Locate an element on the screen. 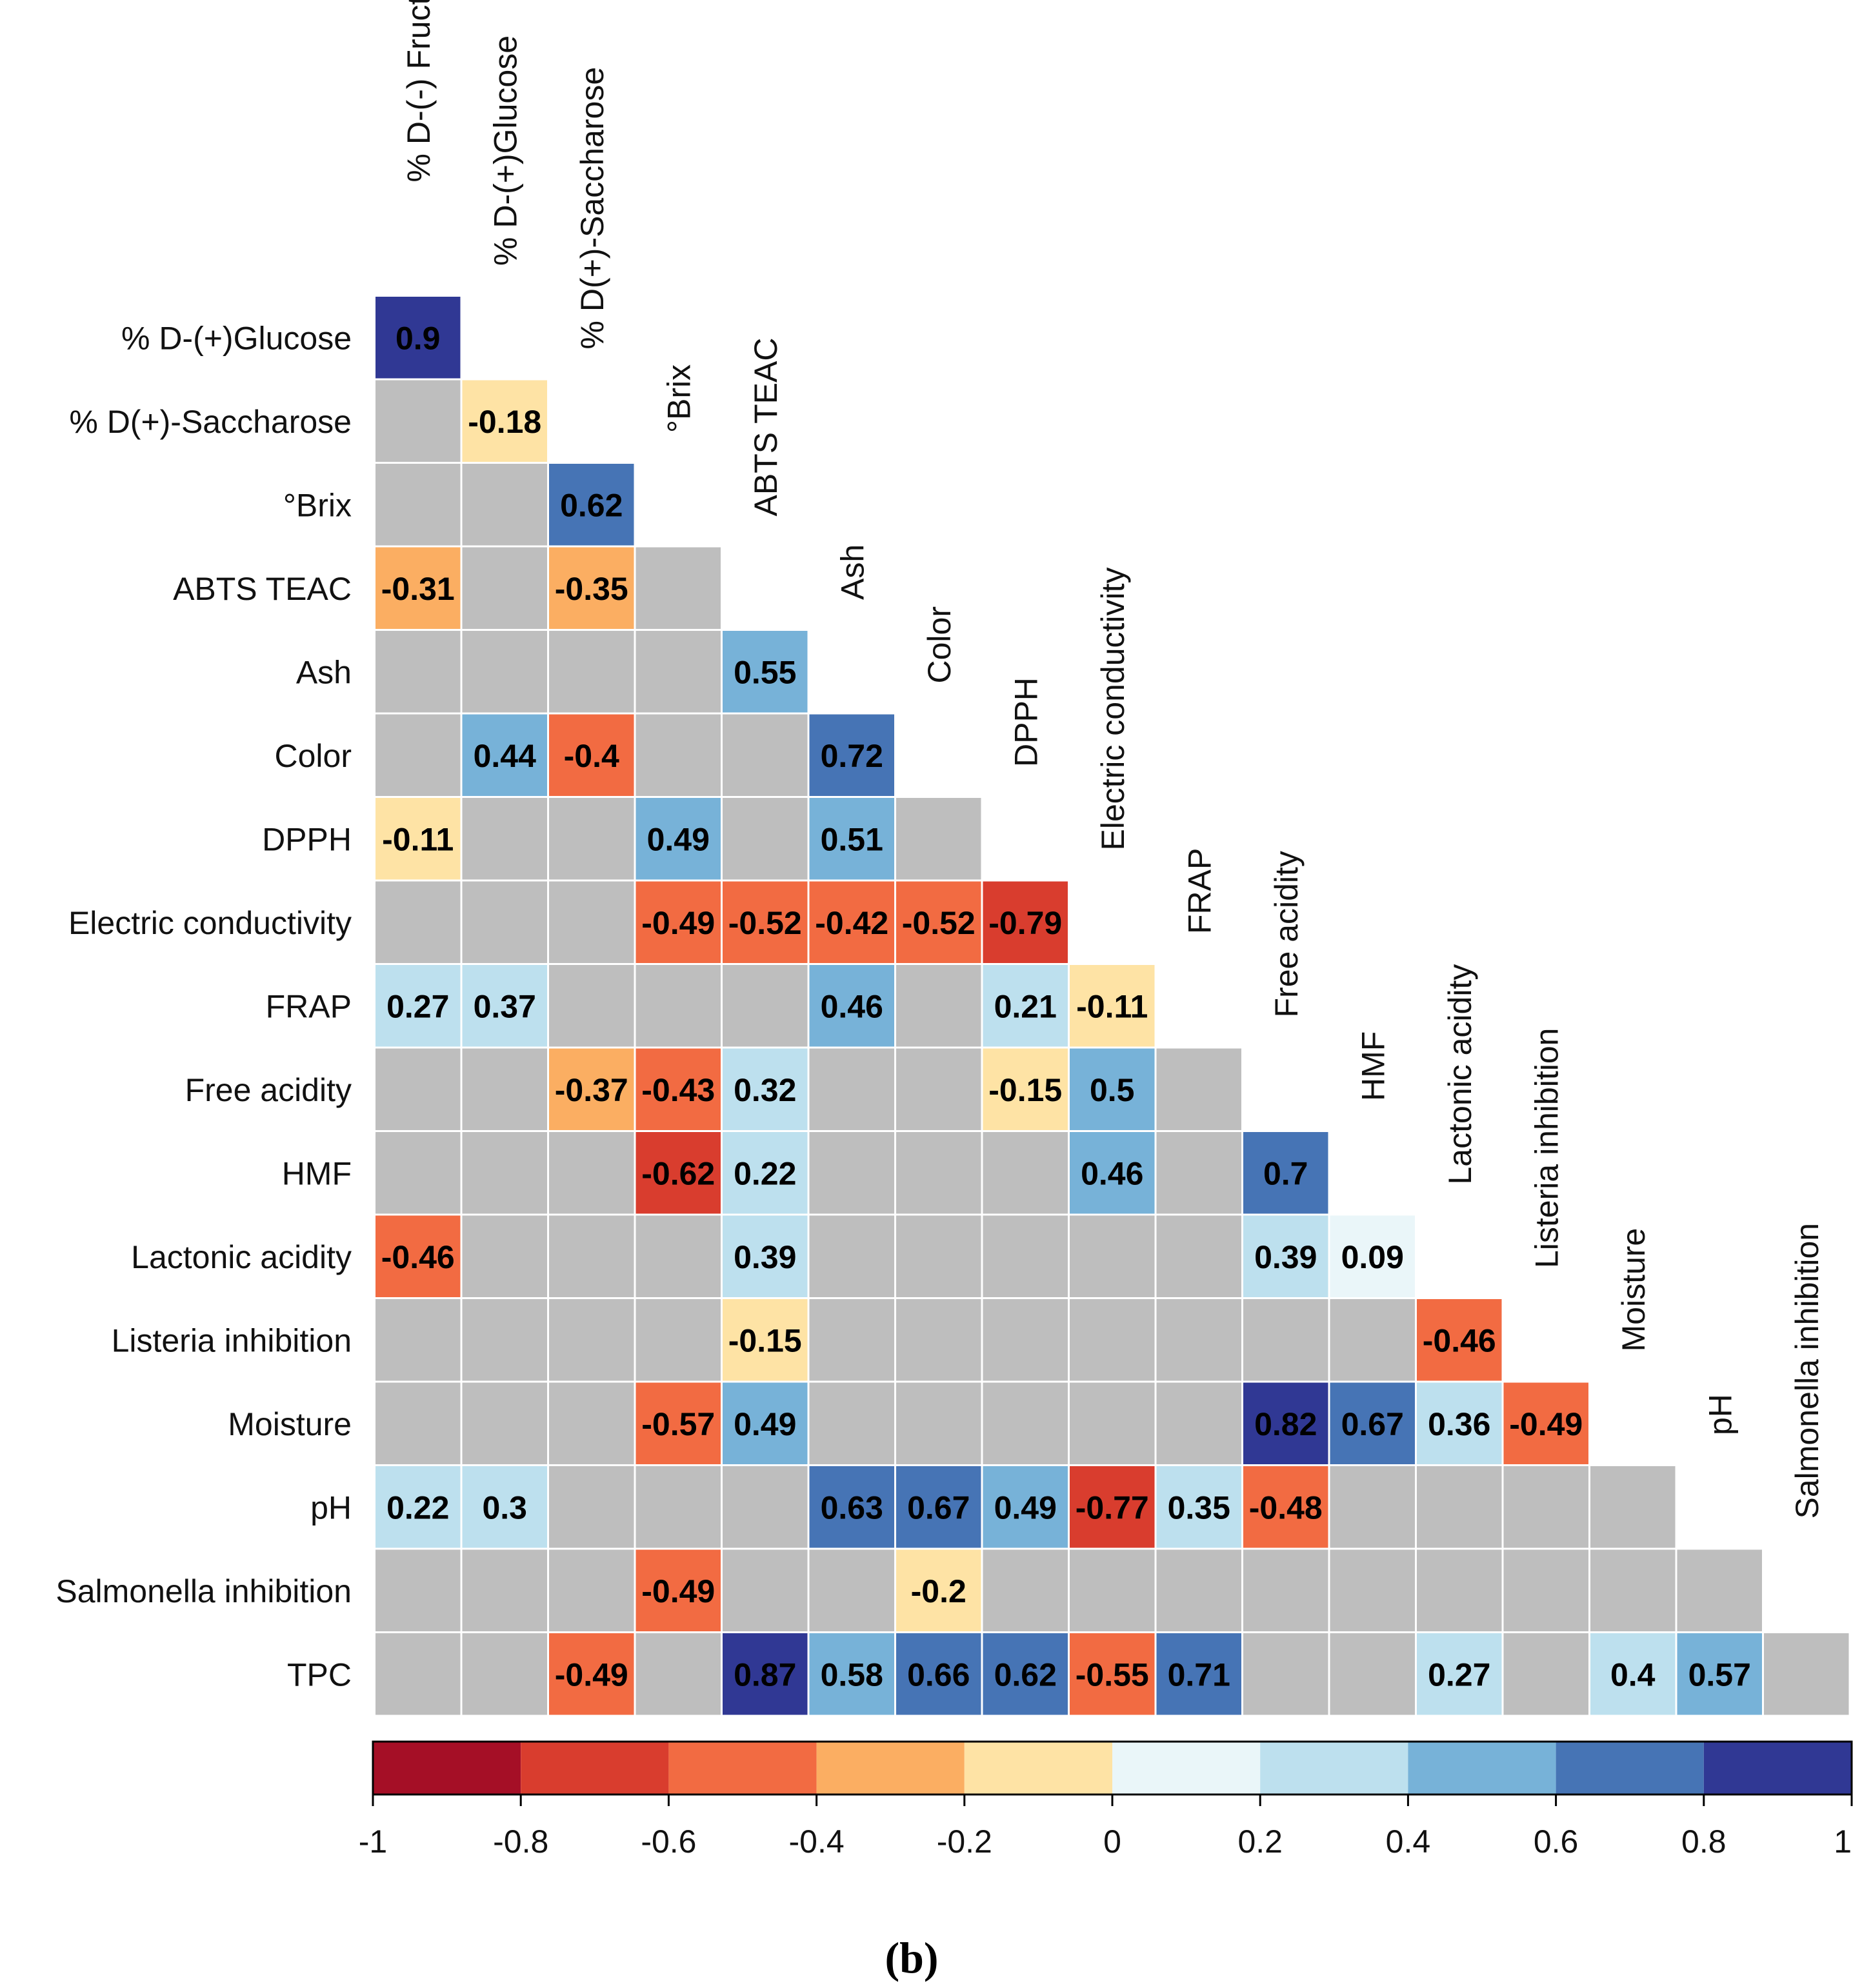 The width and height of the screenshot is (1862, 1988). cell-value: 0.71 is located at coordinates (1199, 1674).